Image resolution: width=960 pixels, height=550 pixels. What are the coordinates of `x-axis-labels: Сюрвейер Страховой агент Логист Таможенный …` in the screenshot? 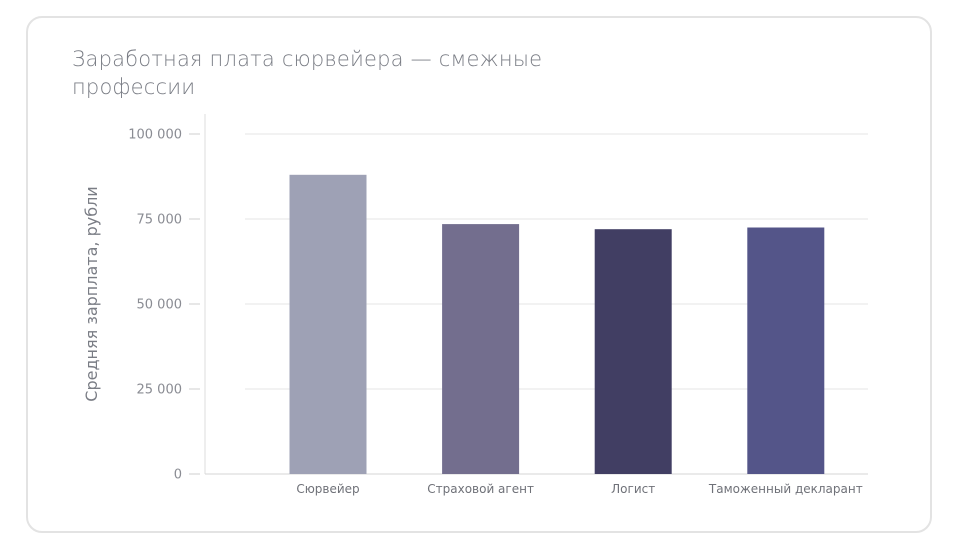 It's located at (579, 489).